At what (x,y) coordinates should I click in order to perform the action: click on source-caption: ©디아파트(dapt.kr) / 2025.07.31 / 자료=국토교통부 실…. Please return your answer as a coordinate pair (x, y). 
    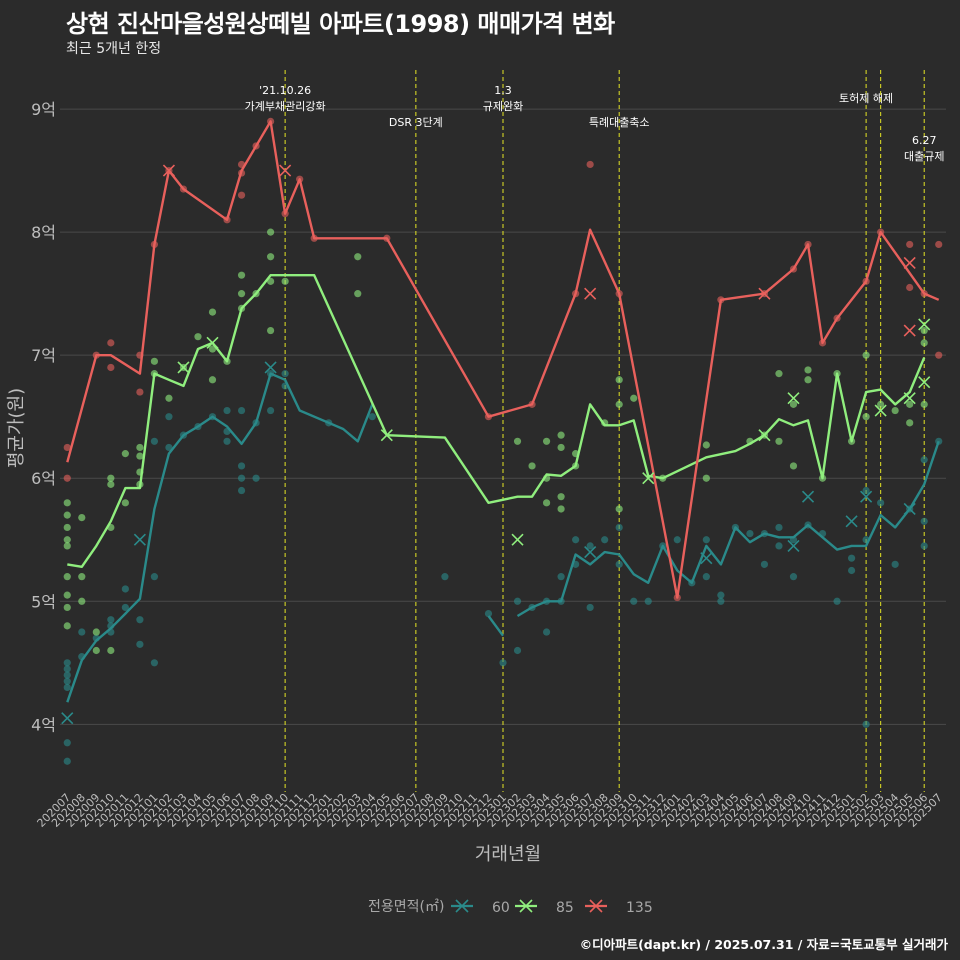
    Looking at the image, I should click on (763, 944).